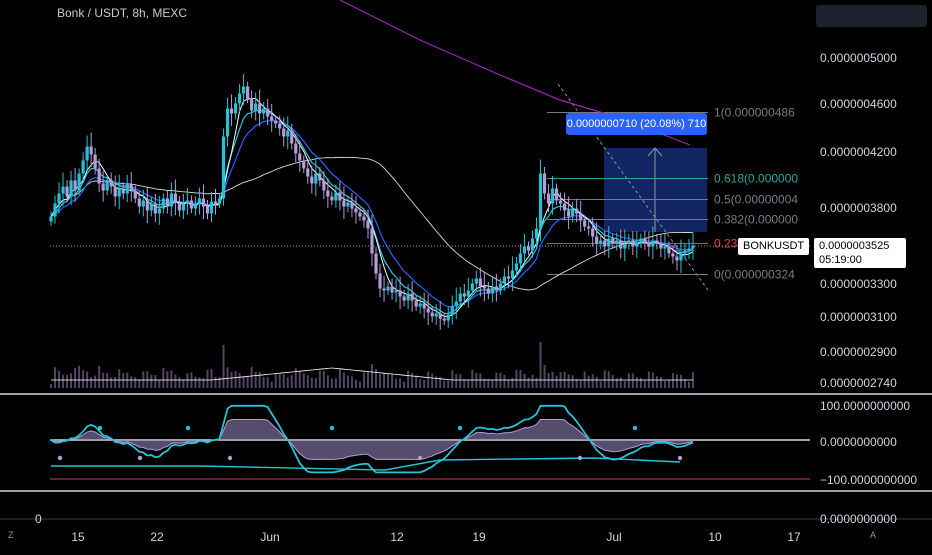 The height and width of the screenshot is (555, 932). I want to click on last-price-box: 0.0000003525 05:19:00, so click(860, 253).